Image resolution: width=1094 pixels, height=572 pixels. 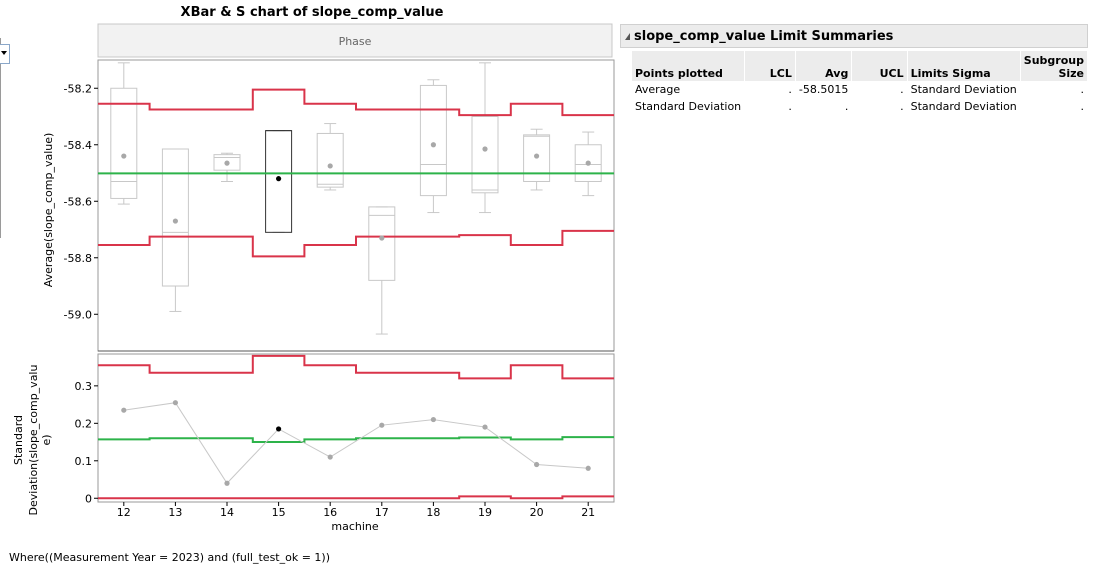 I want to click on x-tick-label: 16, so click(x=330, y=512).